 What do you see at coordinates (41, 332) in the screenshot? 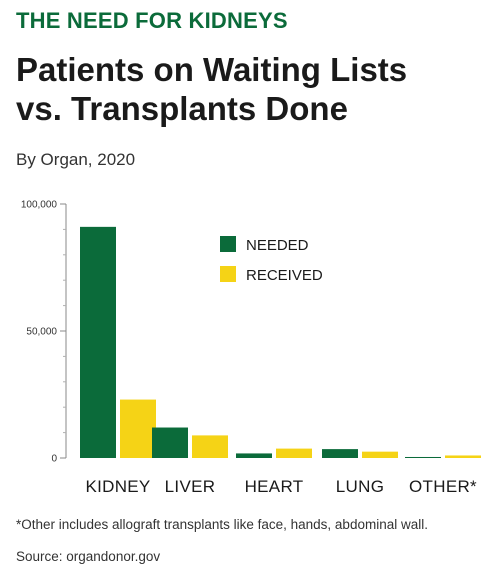
I see `y-tick-label: 50,000` at bounding box center [41, 332].